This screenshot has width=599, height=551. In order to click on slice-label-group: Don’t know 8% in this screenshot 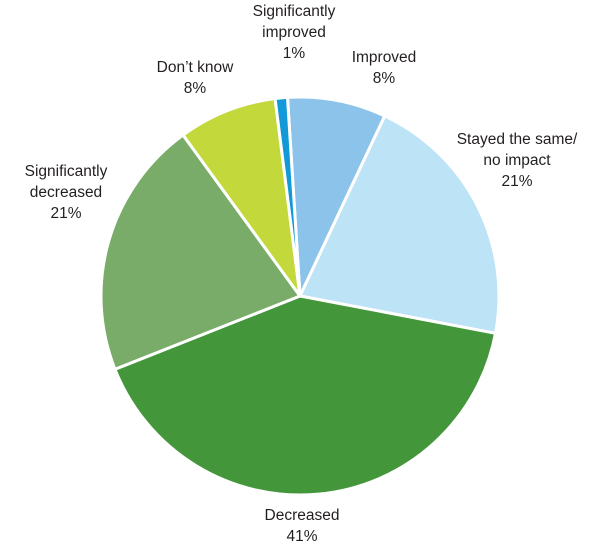, I will do `click(195, 78)`.